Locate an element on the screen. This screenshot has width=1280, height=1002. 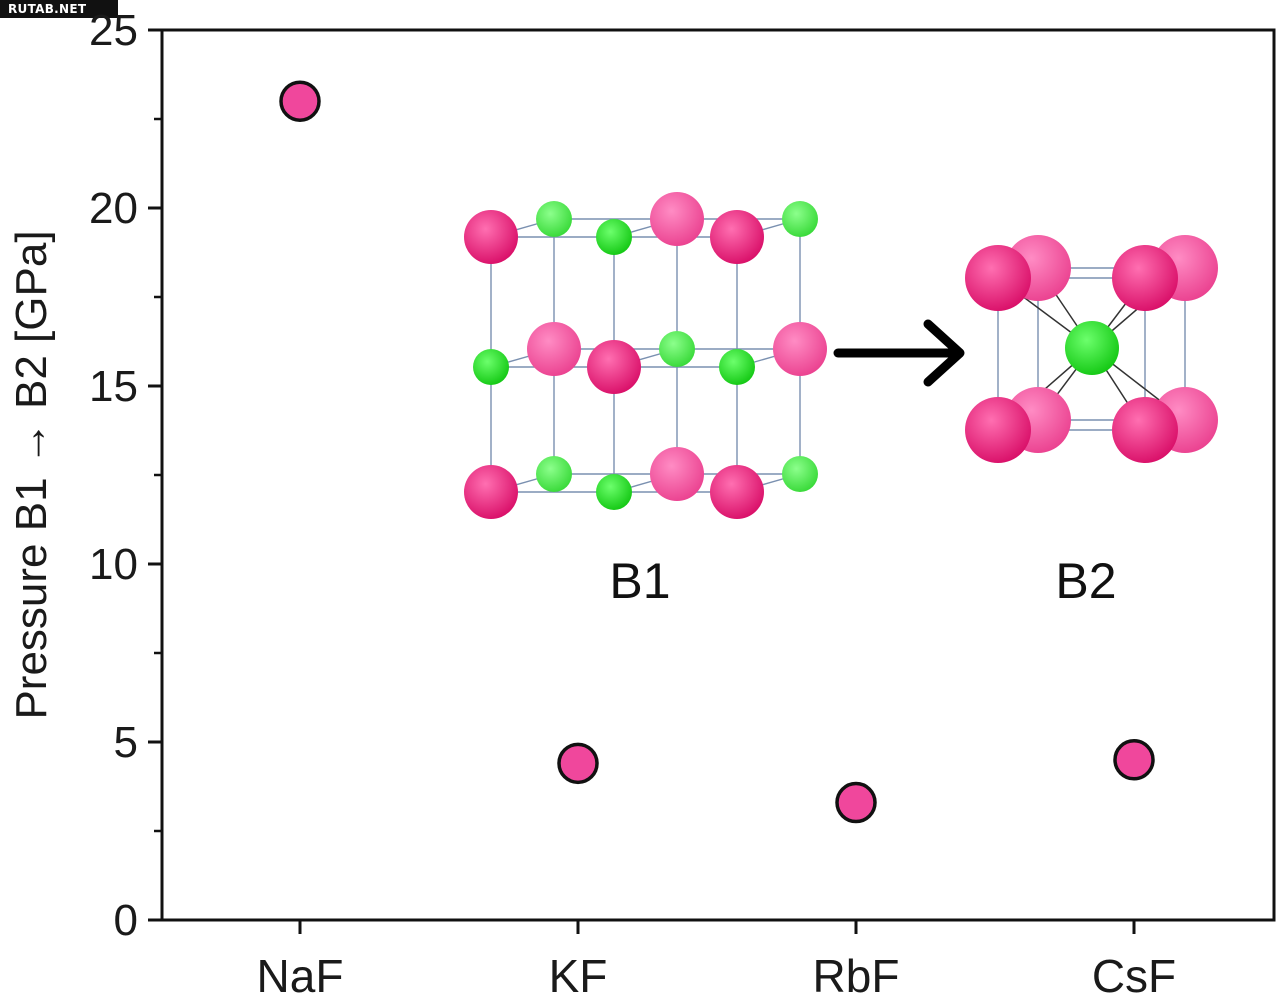
b1-label: B1 is located at coordinates (639, 581).